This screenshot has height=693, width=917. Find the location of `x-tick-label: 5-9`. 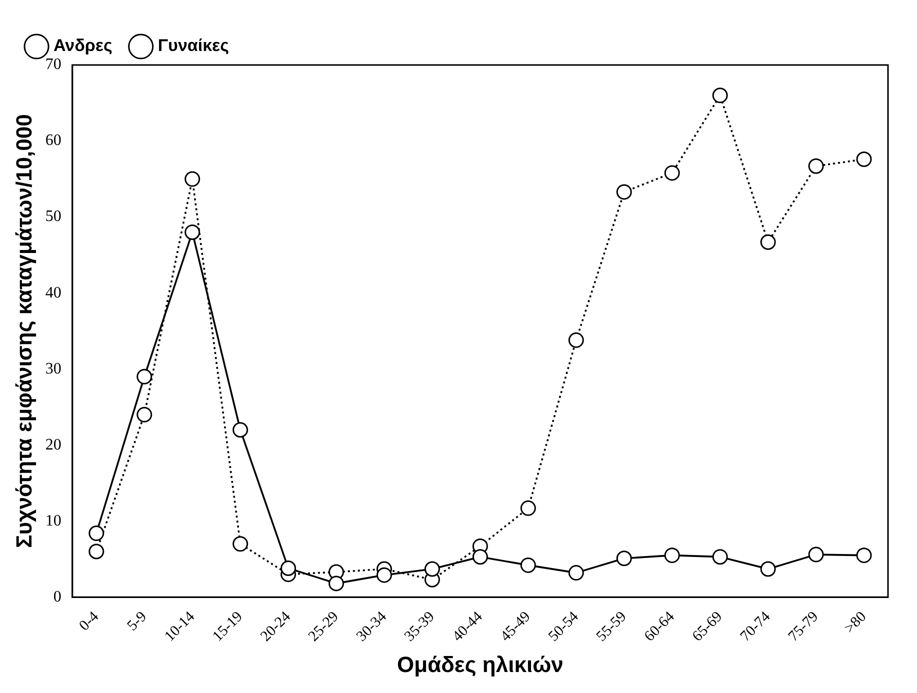

x-tick-label: 5-9 is located at coordinates (137, 621).